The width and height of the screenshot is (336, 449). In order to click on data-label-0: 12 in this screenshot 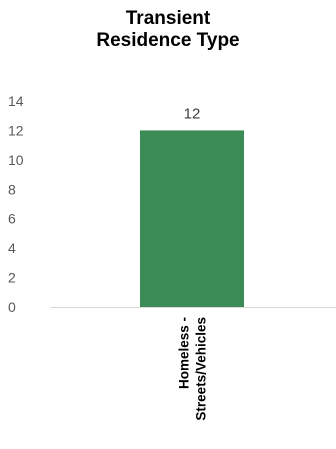, I will do `click(192, 113)`.